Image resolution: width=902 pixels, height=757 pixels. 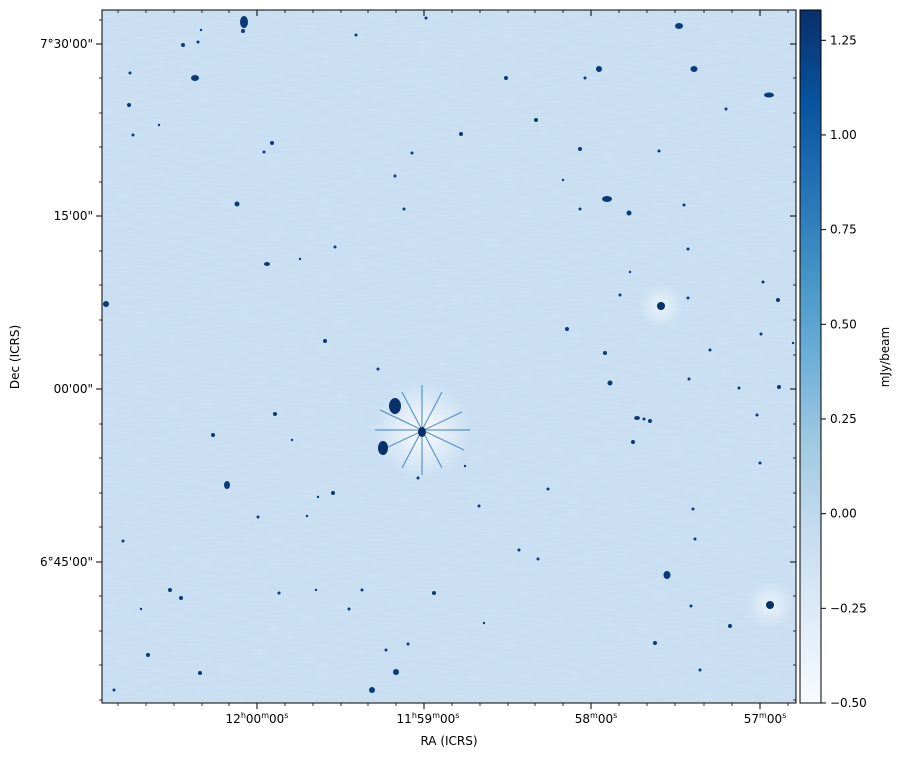 I want to click on colorbar-tick-label: 0.00, so click(x=843, y=514).